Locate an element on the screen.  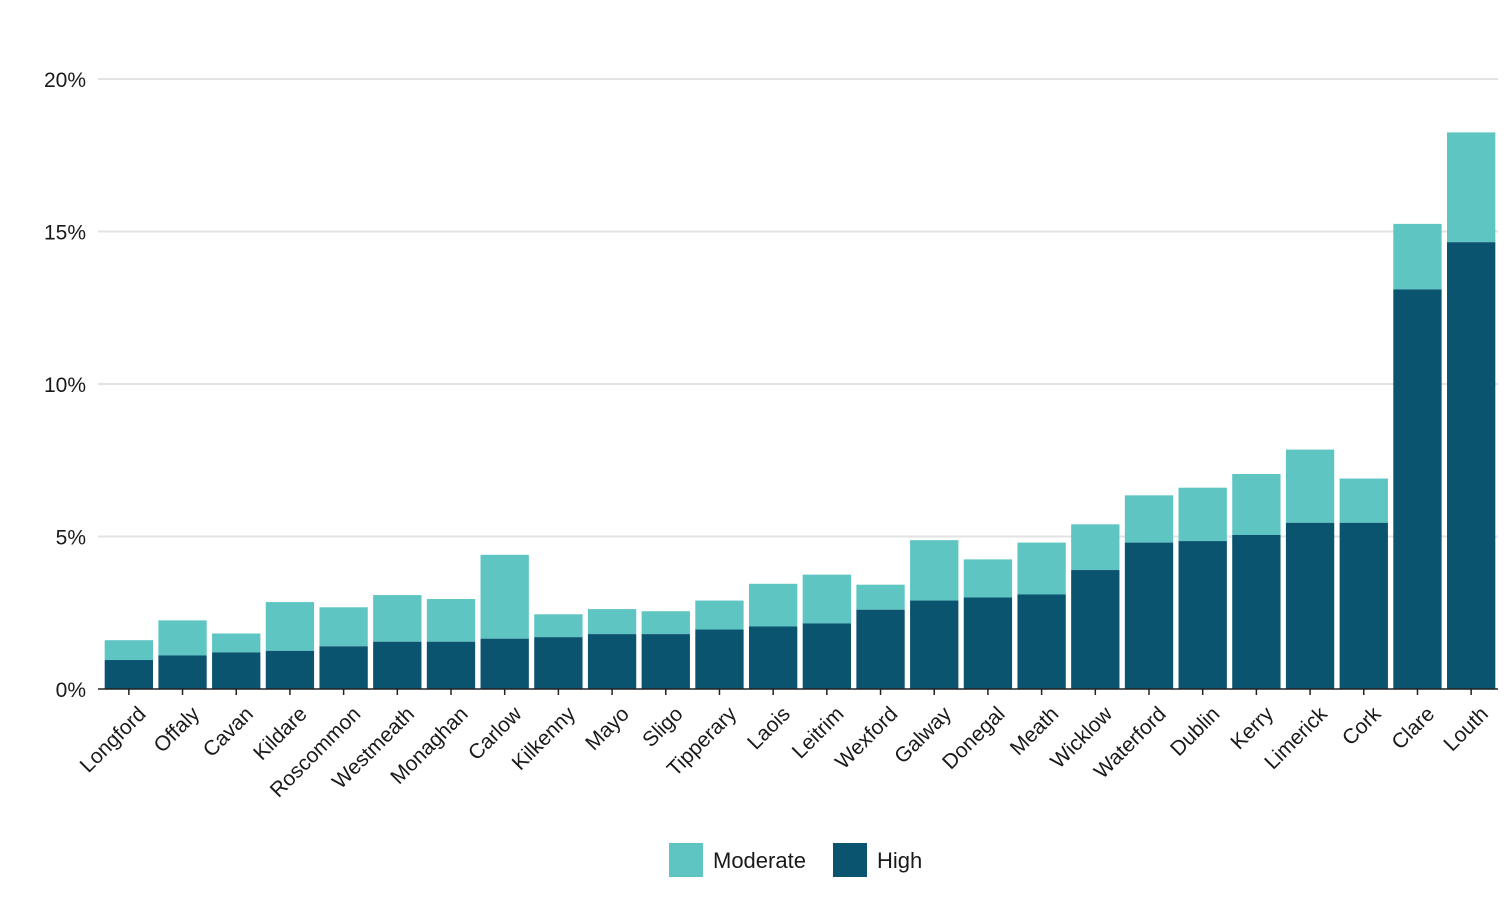
bar-high-louth is located at coordinates (1471, 466).